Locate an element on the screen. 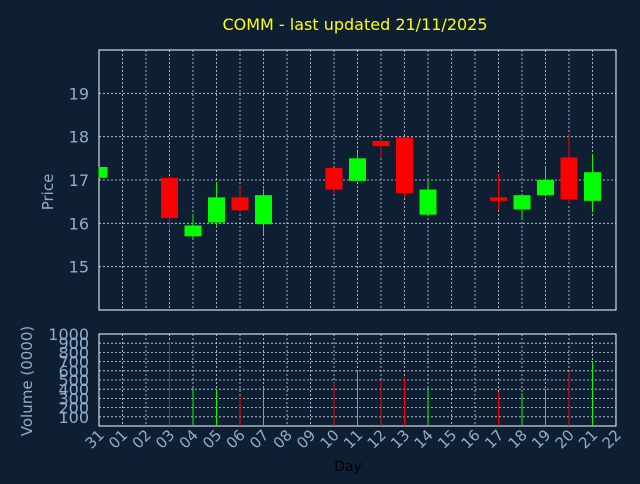 Image resolution: width=640 pixels, height=484 pixels. x-tick-label: 15 is located at coordinates (447, 439).